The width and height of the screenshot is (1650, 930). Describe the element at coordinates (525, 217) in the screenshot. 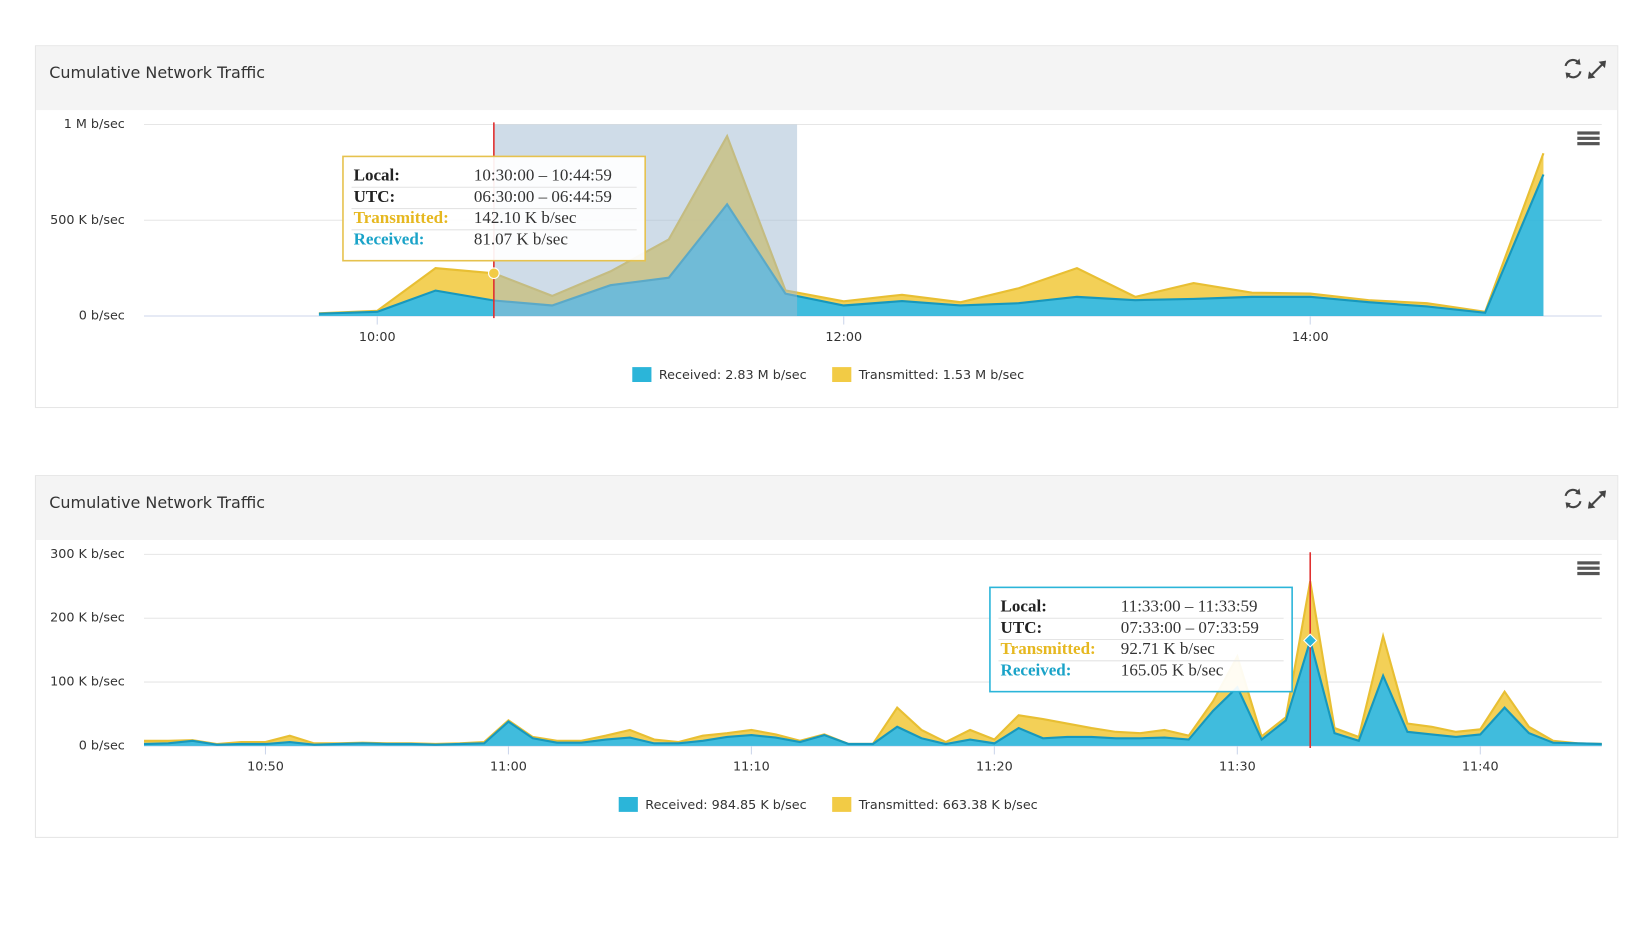

I see `tooltip-value: 142.10 K b/sec` at that location.